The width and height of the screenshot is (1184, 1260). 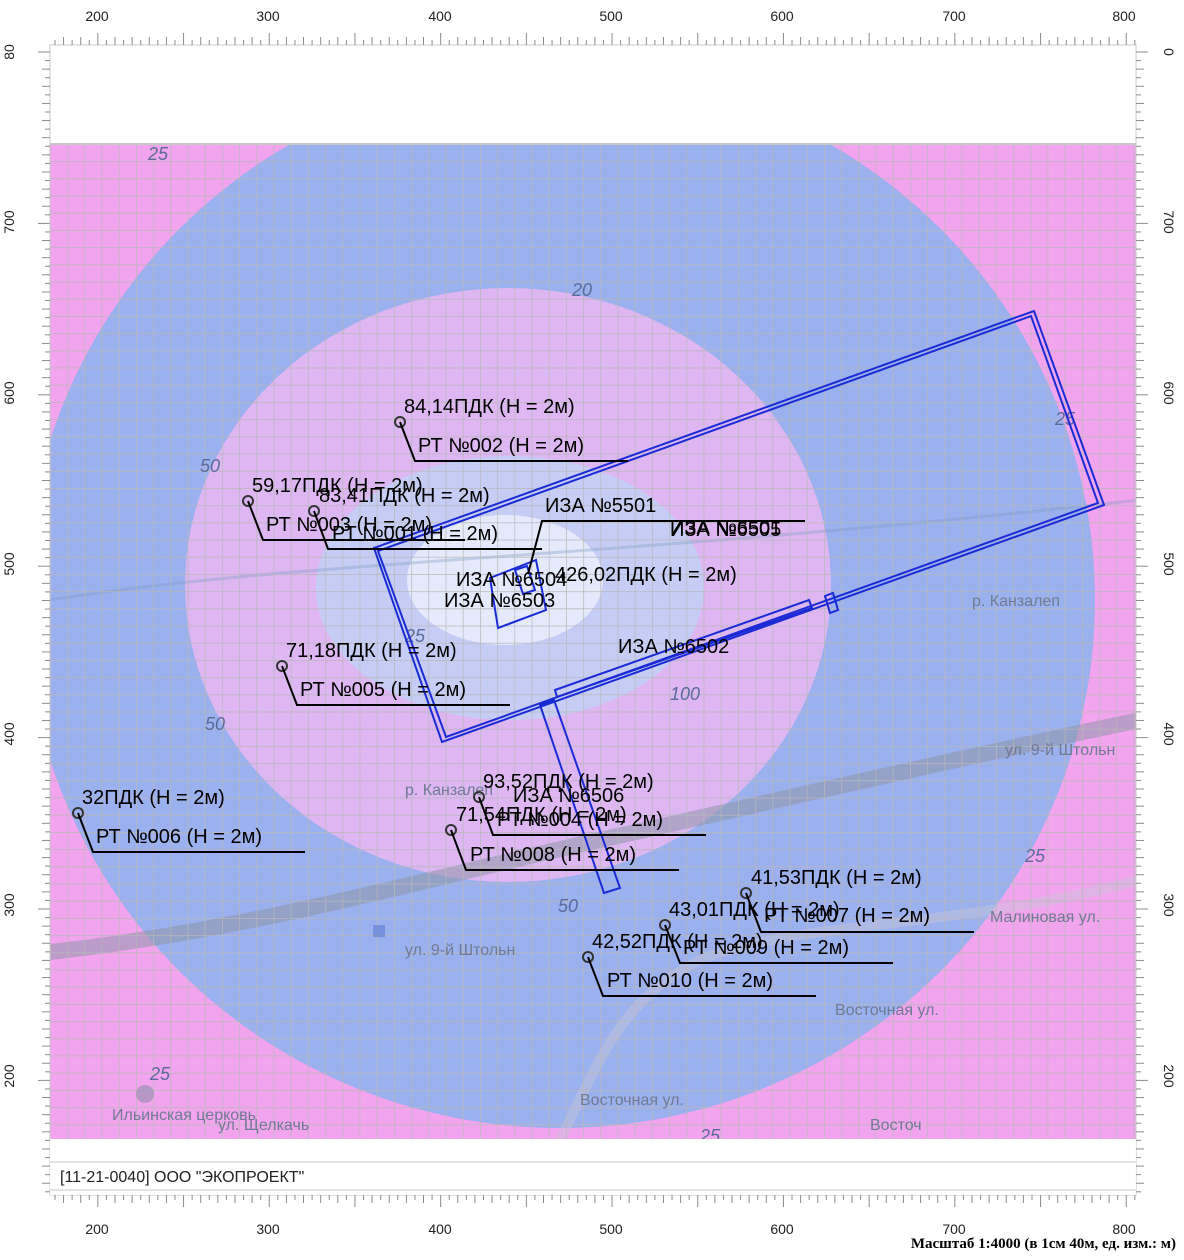 What do you see at coordinates (263, 1125) in the screenshot?
I see `street-label: ул. Щелкачь` at bounding box center [263, 1125].